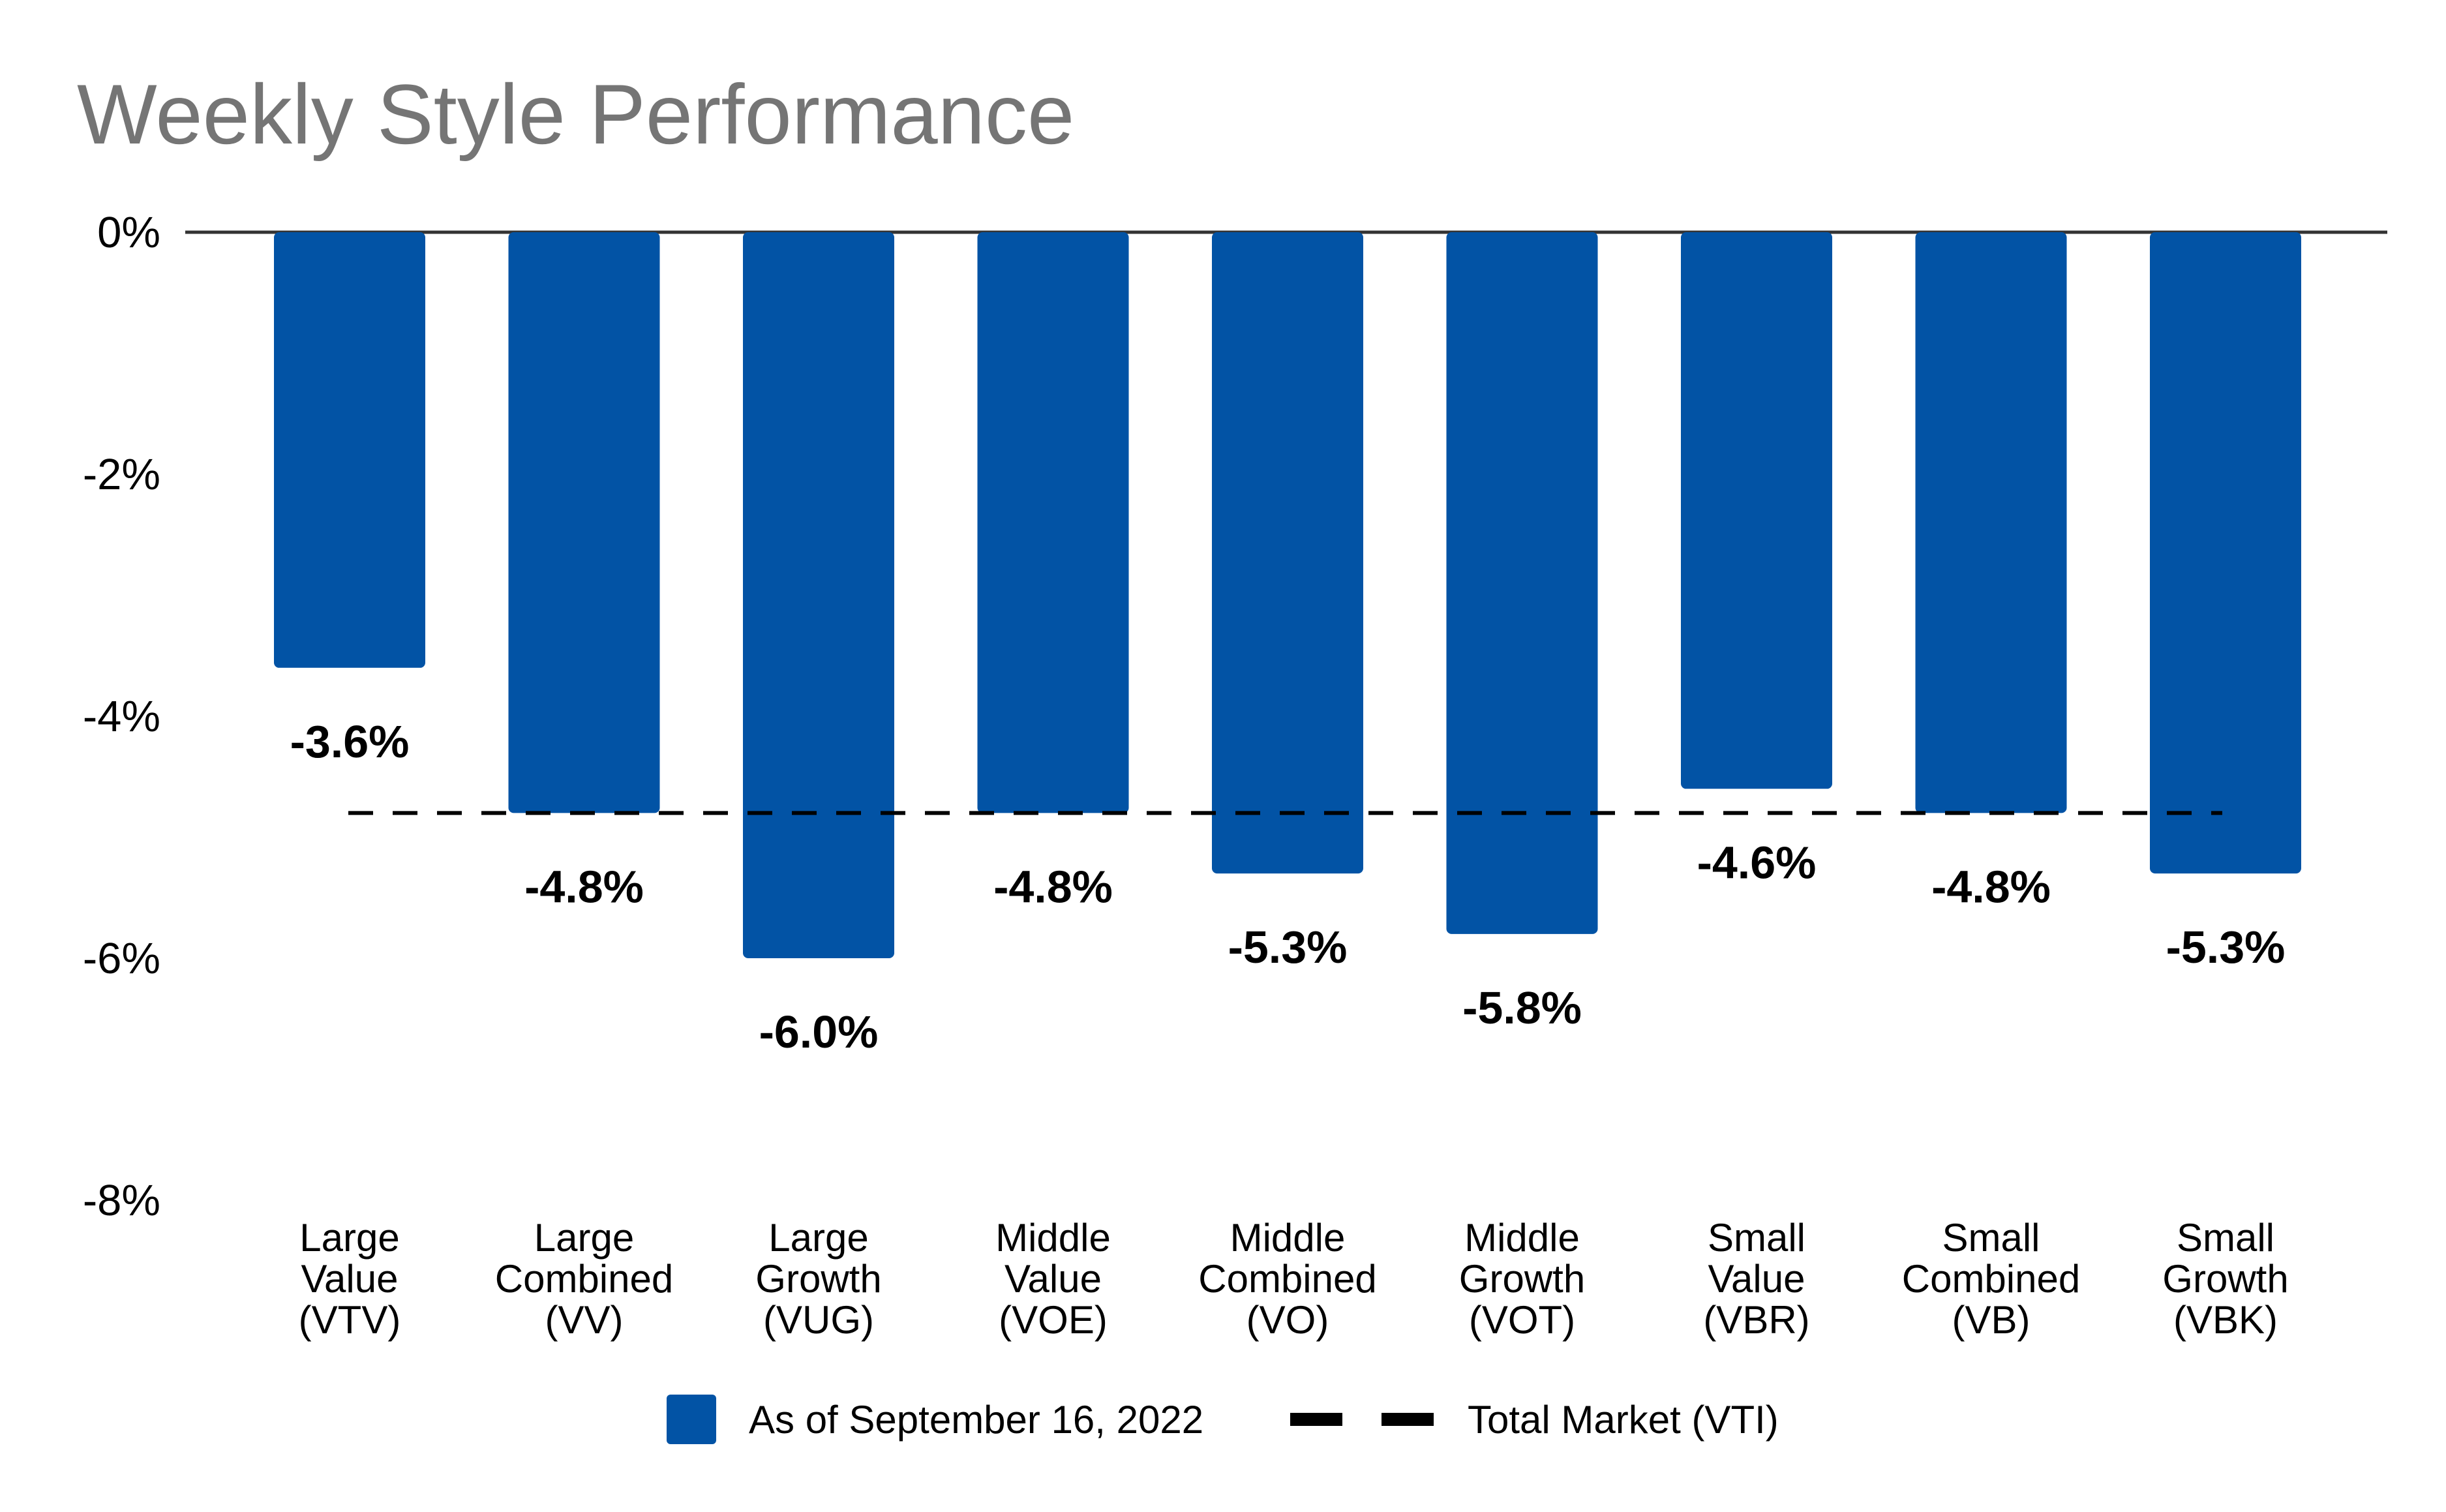  Describe the element at coordinates (350, 1279) in the screenshot. I see `x-tick-label: Large Value (VTV)` at that location.